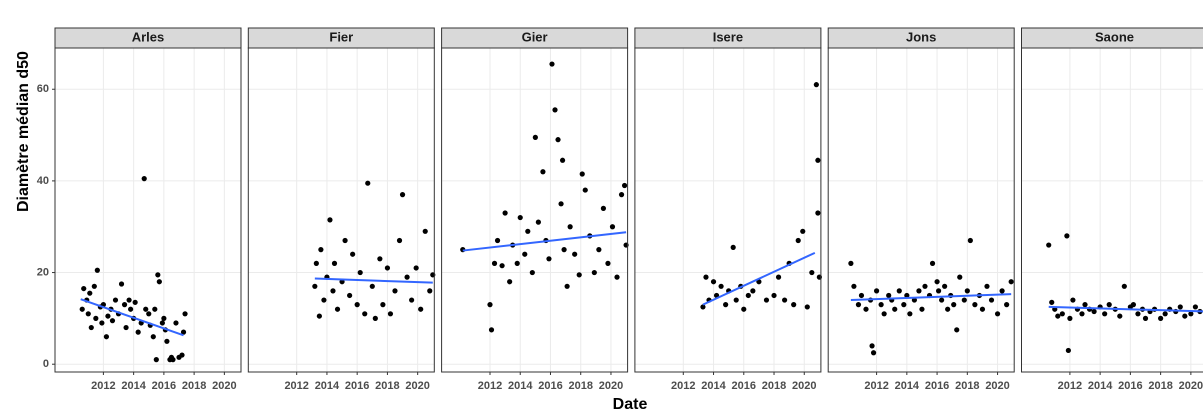  Describe the element at coordinates (550, 386) in the screenshot. I see `x-tick-label: 2016` at that location.